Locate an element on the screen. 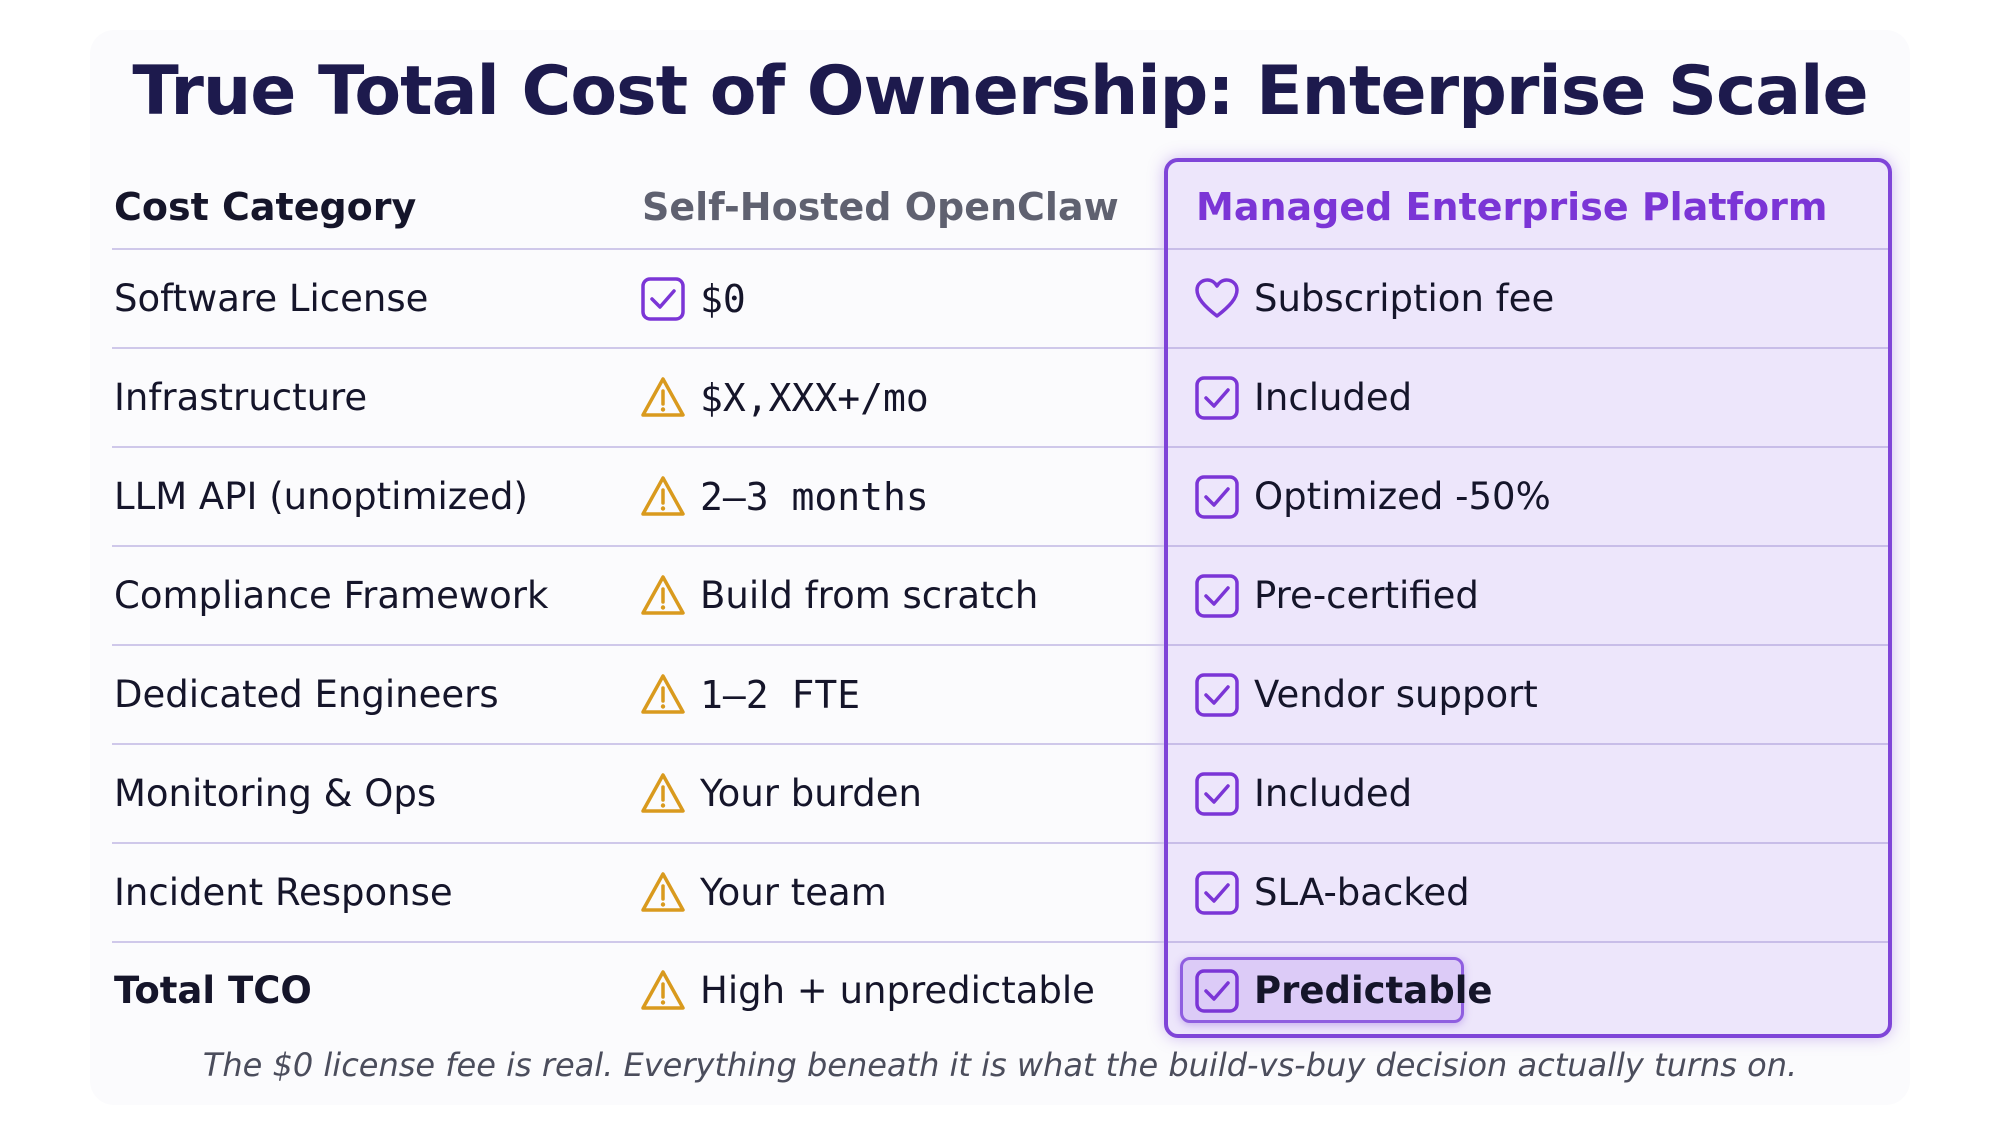  cost-category-cell: Software License is located at coordinates (271, 298).